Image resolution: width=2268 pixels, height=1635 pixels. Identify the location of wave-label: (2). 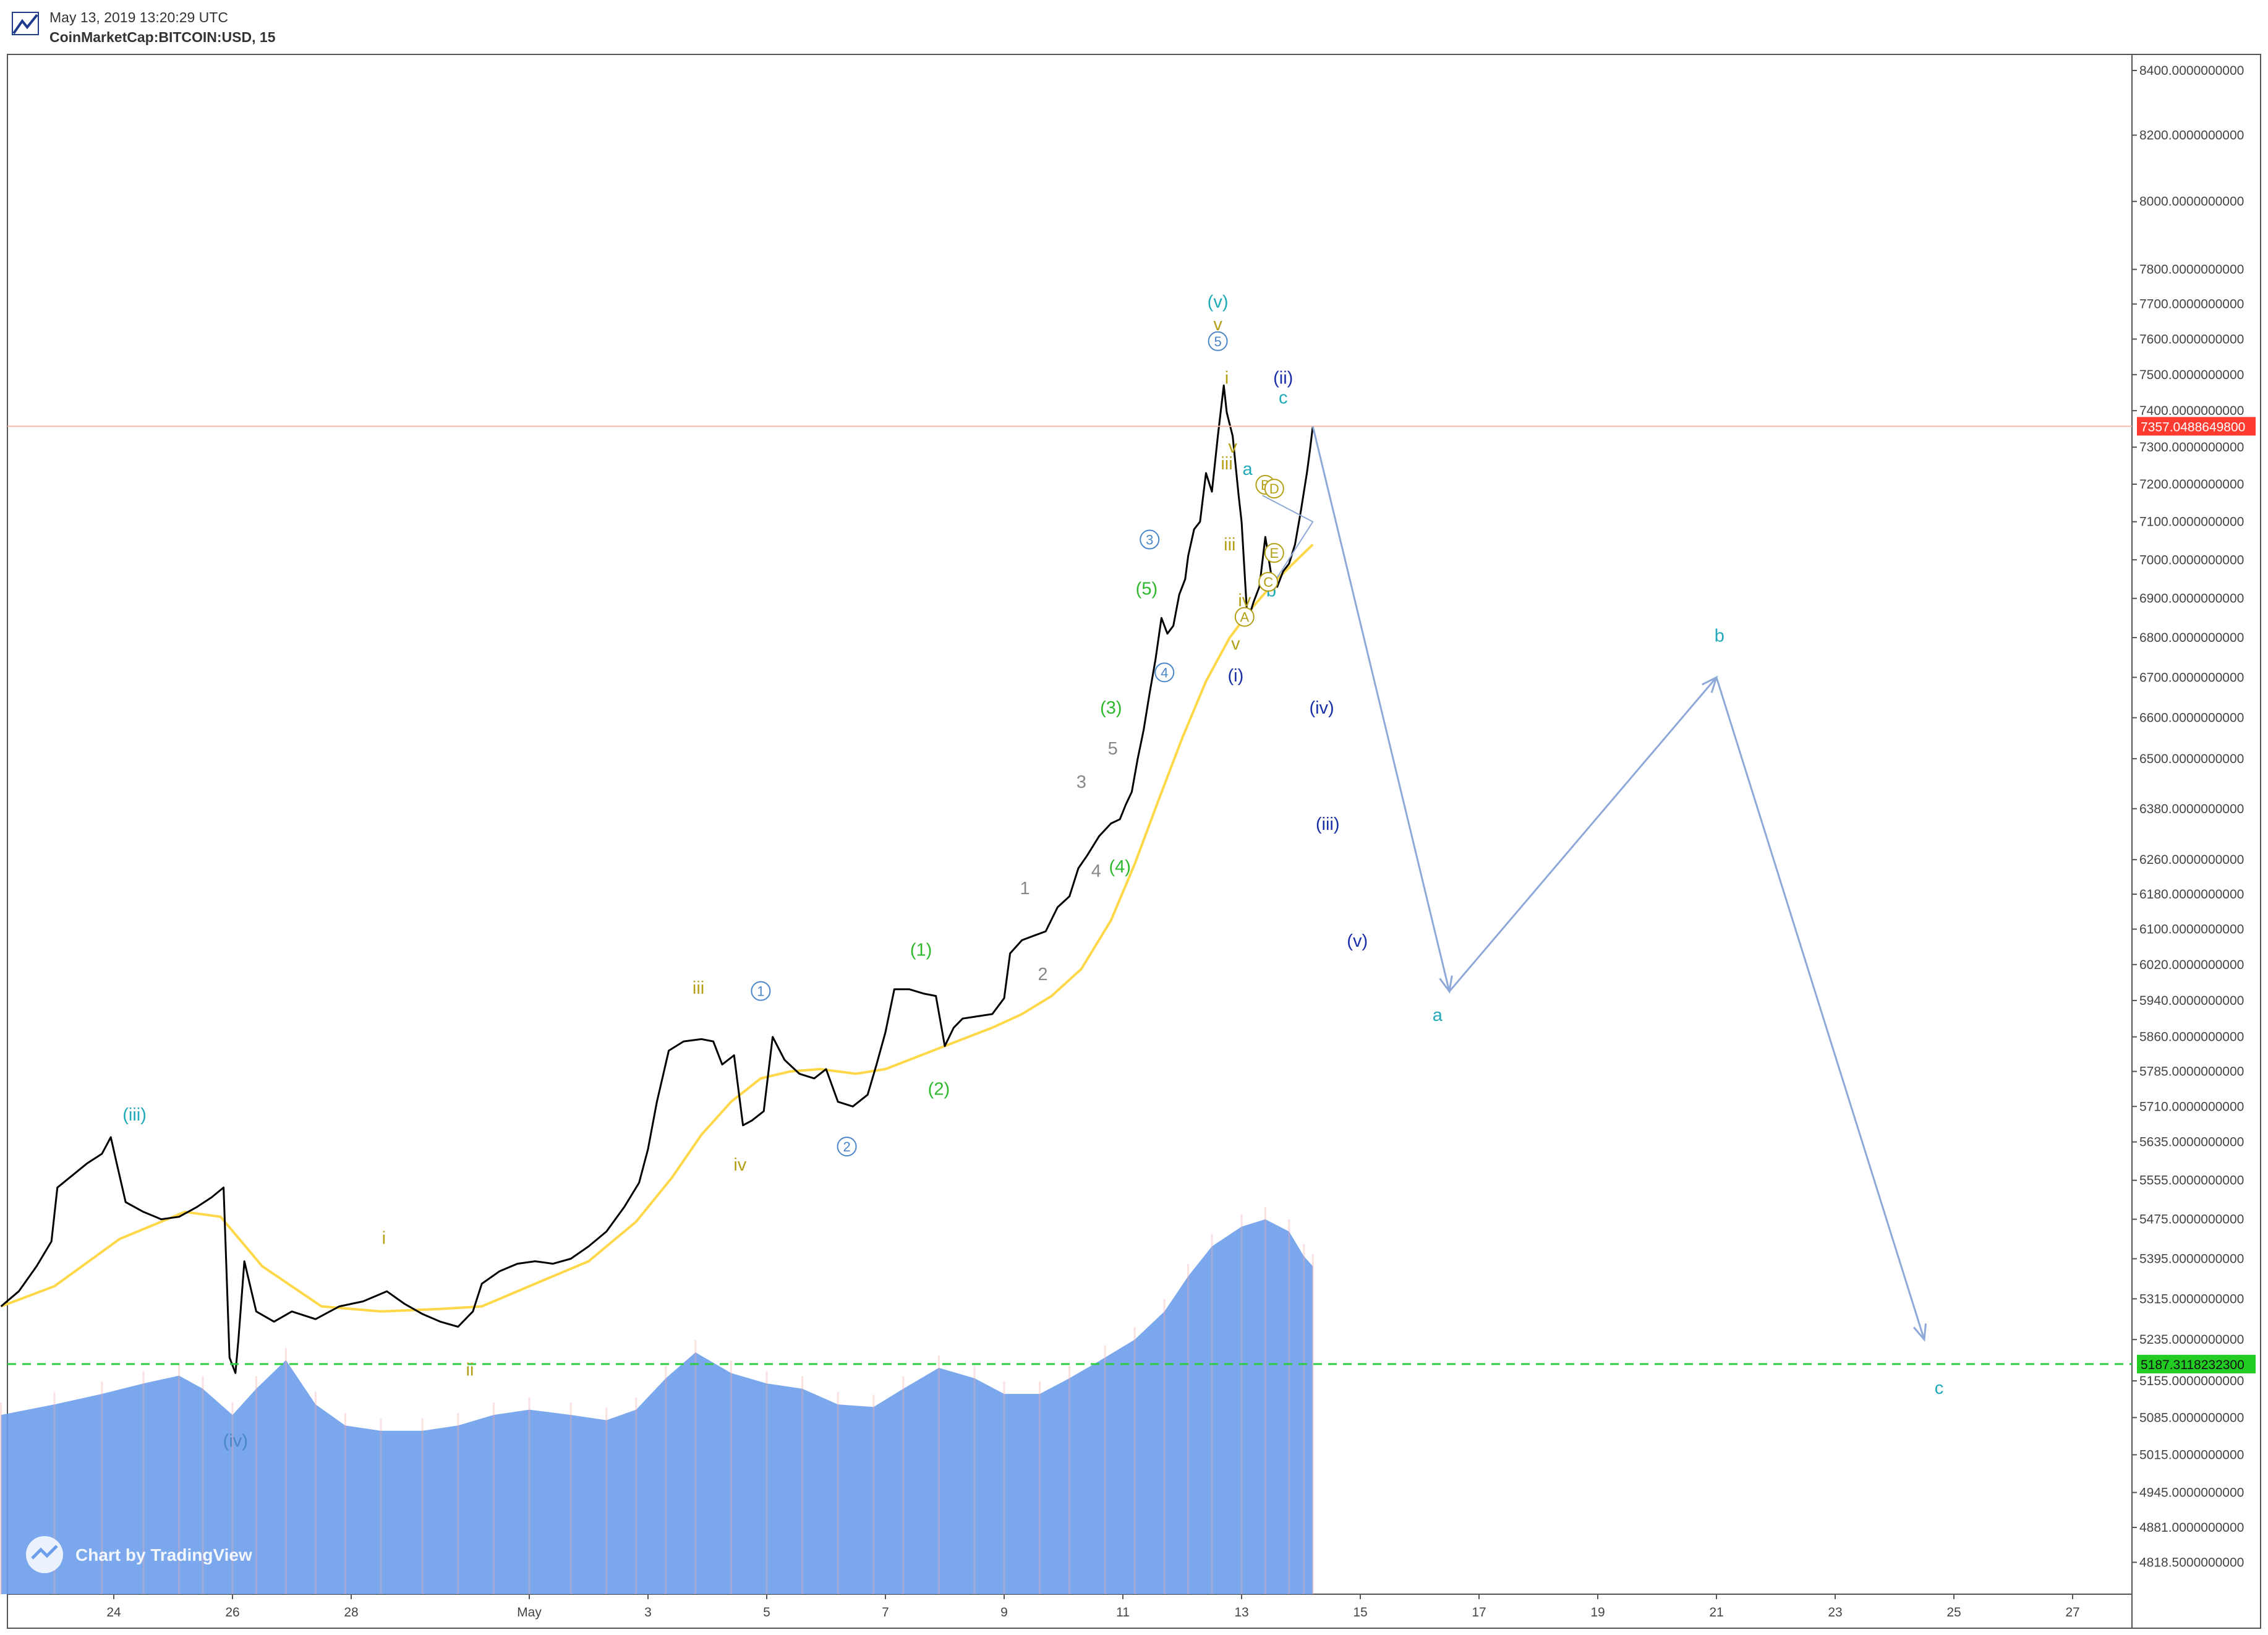
(939, 1089).